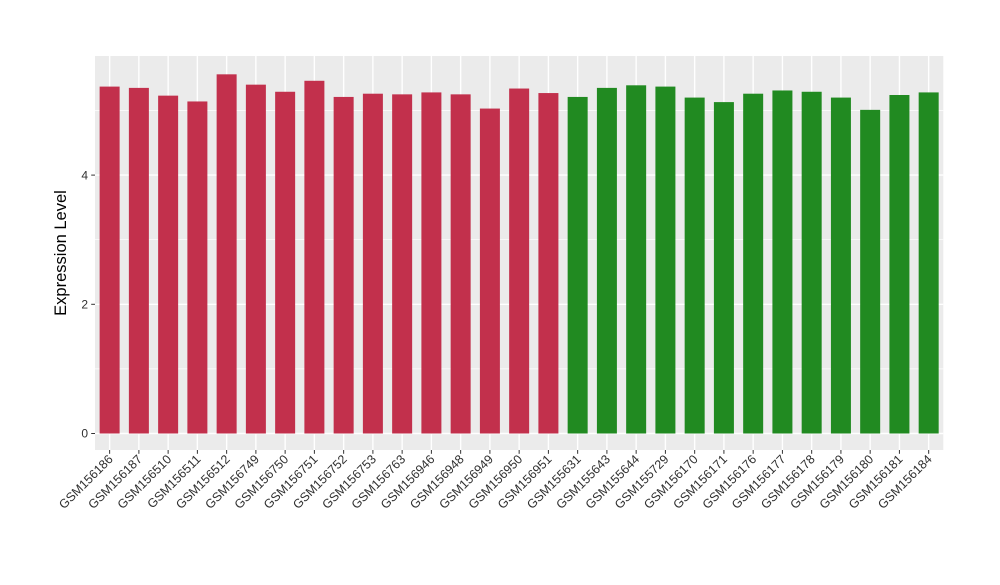 The height and width of the screenshot is (585, 1000). I want to click on bar-GSM156181, so click(899, 264).